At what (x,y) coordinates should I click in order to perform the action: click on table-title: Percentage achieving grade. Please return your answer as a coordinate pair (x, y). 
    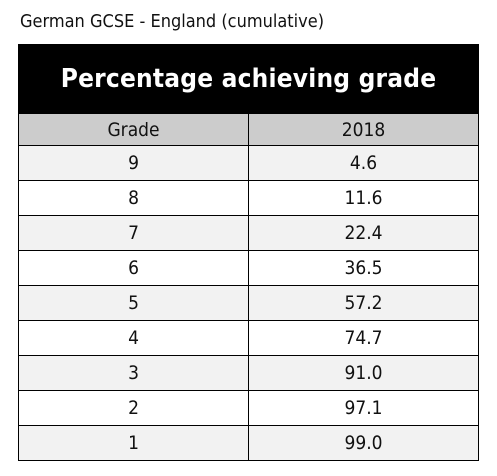
    Looking at the image, I should click on (248, 79).